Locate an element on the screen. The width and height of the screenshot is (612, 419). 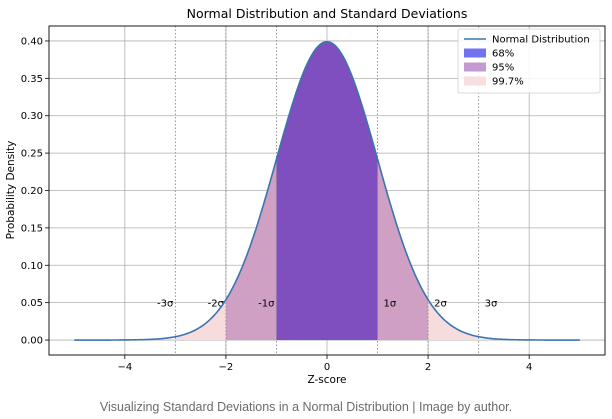
y-tick-label: 0.20 is located at coordinates (32, 191).